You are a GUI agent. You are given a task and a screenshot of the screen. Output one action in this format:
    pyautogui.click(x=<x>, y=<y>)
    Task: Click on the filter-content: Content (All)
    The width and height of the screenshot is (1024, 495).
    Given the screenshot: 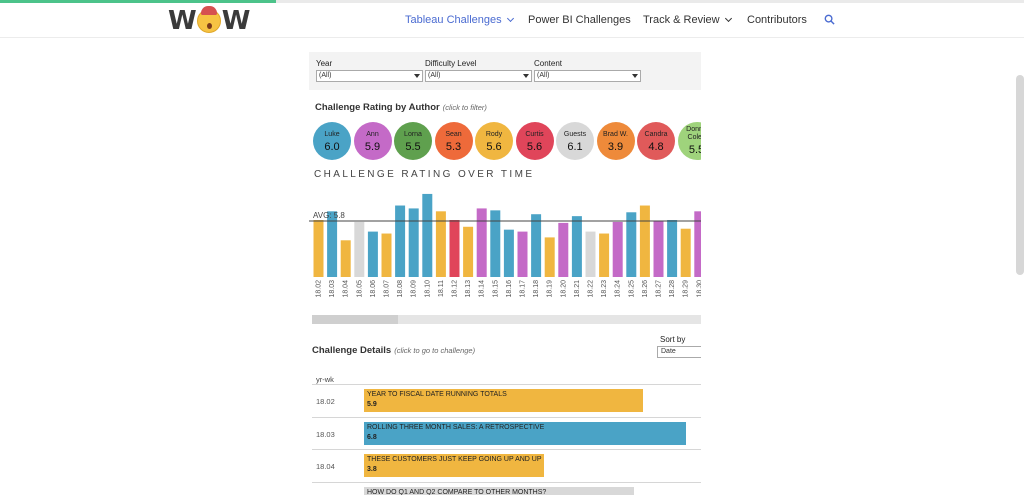 What is the action you would take?
    pyautogui.click(x=587, y=70)
    